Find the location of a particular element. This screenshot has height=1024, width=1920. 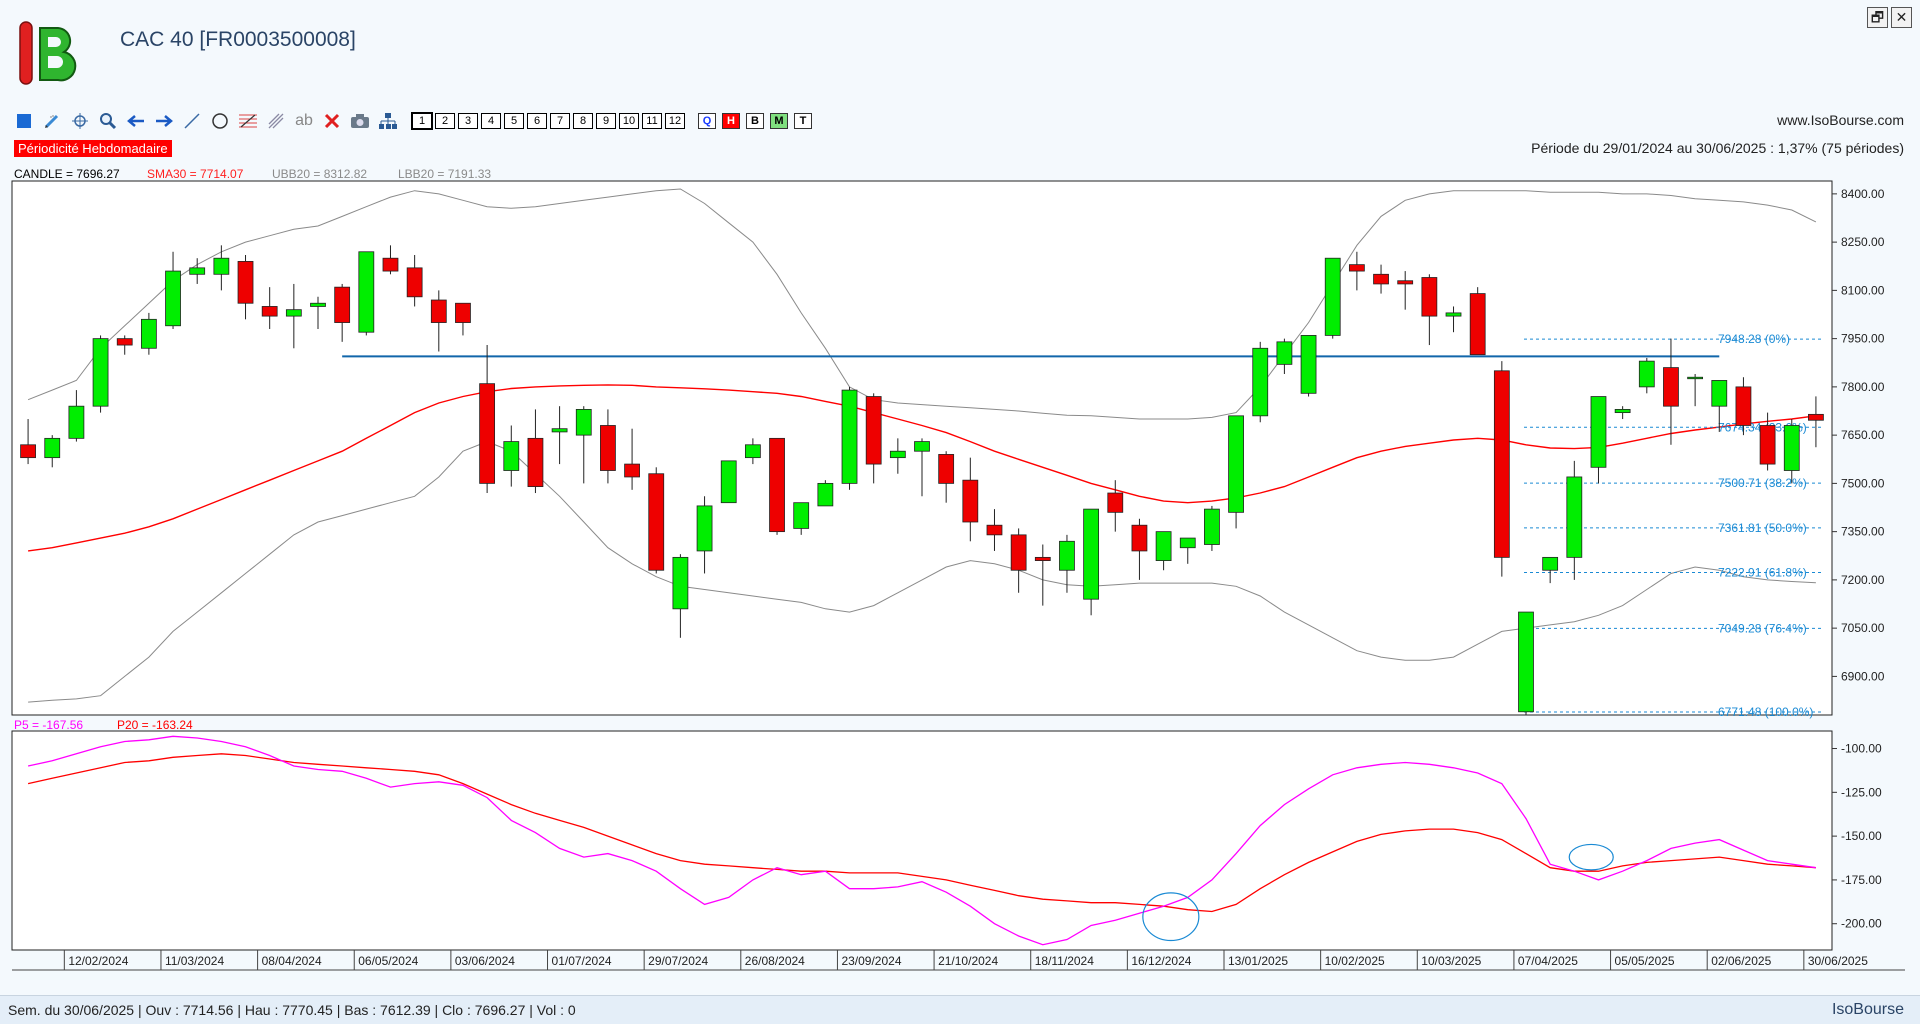

x-tick-label: 10/03/2025 is located at coordinates (1451, 961).